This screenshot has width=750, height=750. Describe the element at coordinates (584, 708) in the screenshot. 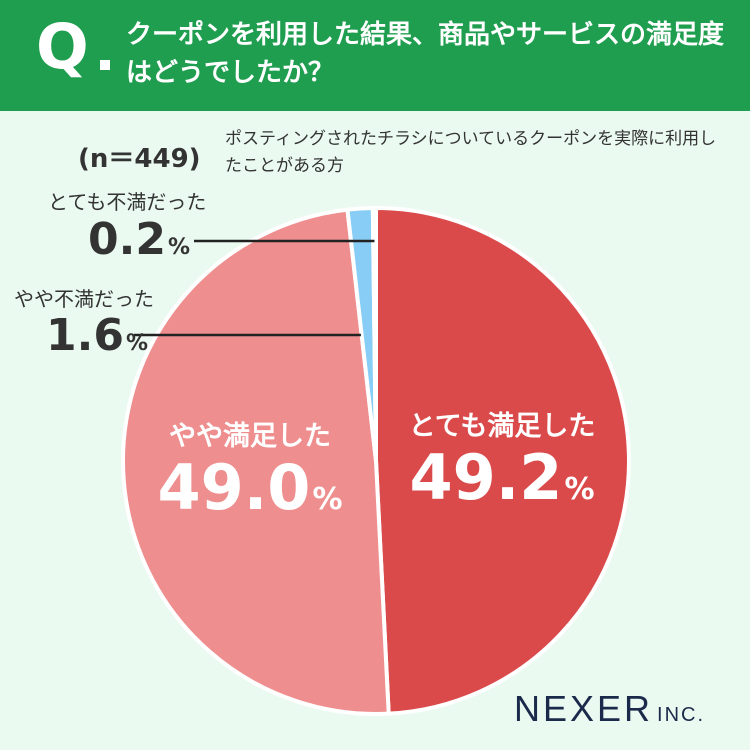

I see `logo-main: NEXER` at that location.